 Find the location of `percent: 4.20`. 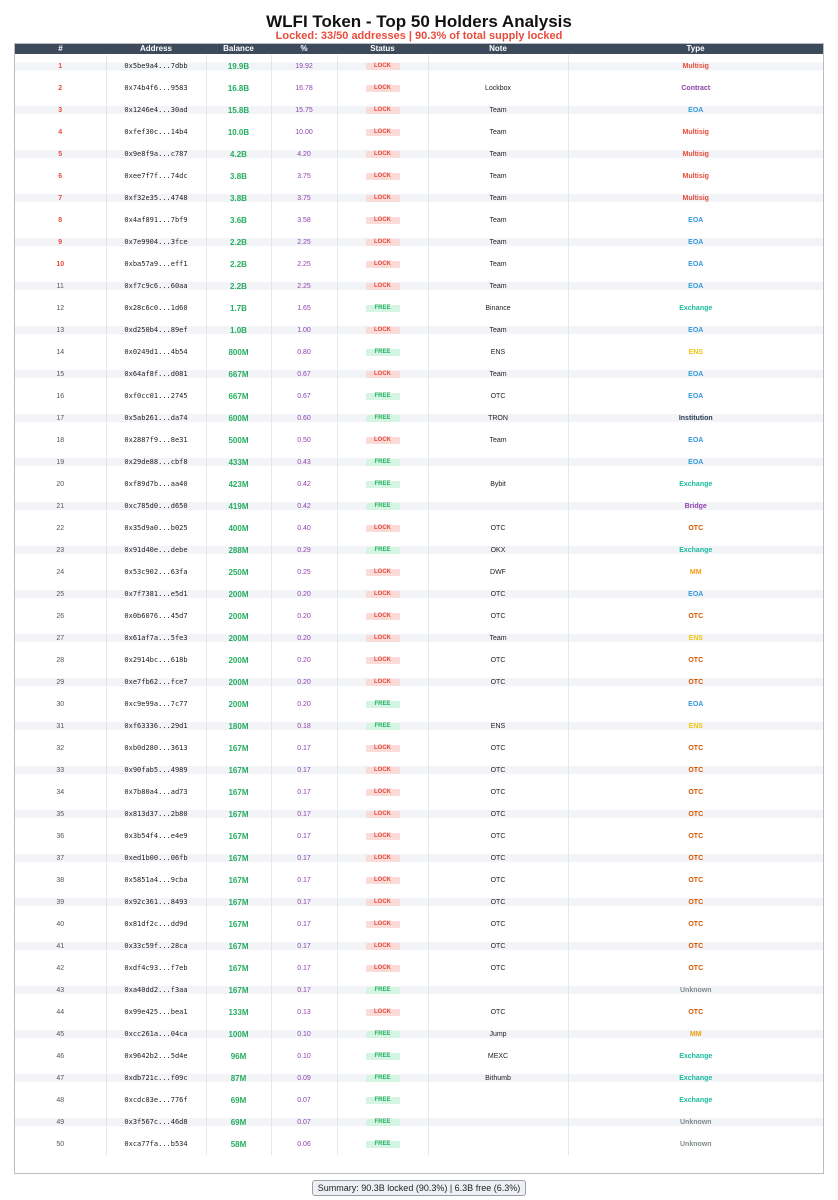

percent: 4.20 is located at coordinates (303, 154).